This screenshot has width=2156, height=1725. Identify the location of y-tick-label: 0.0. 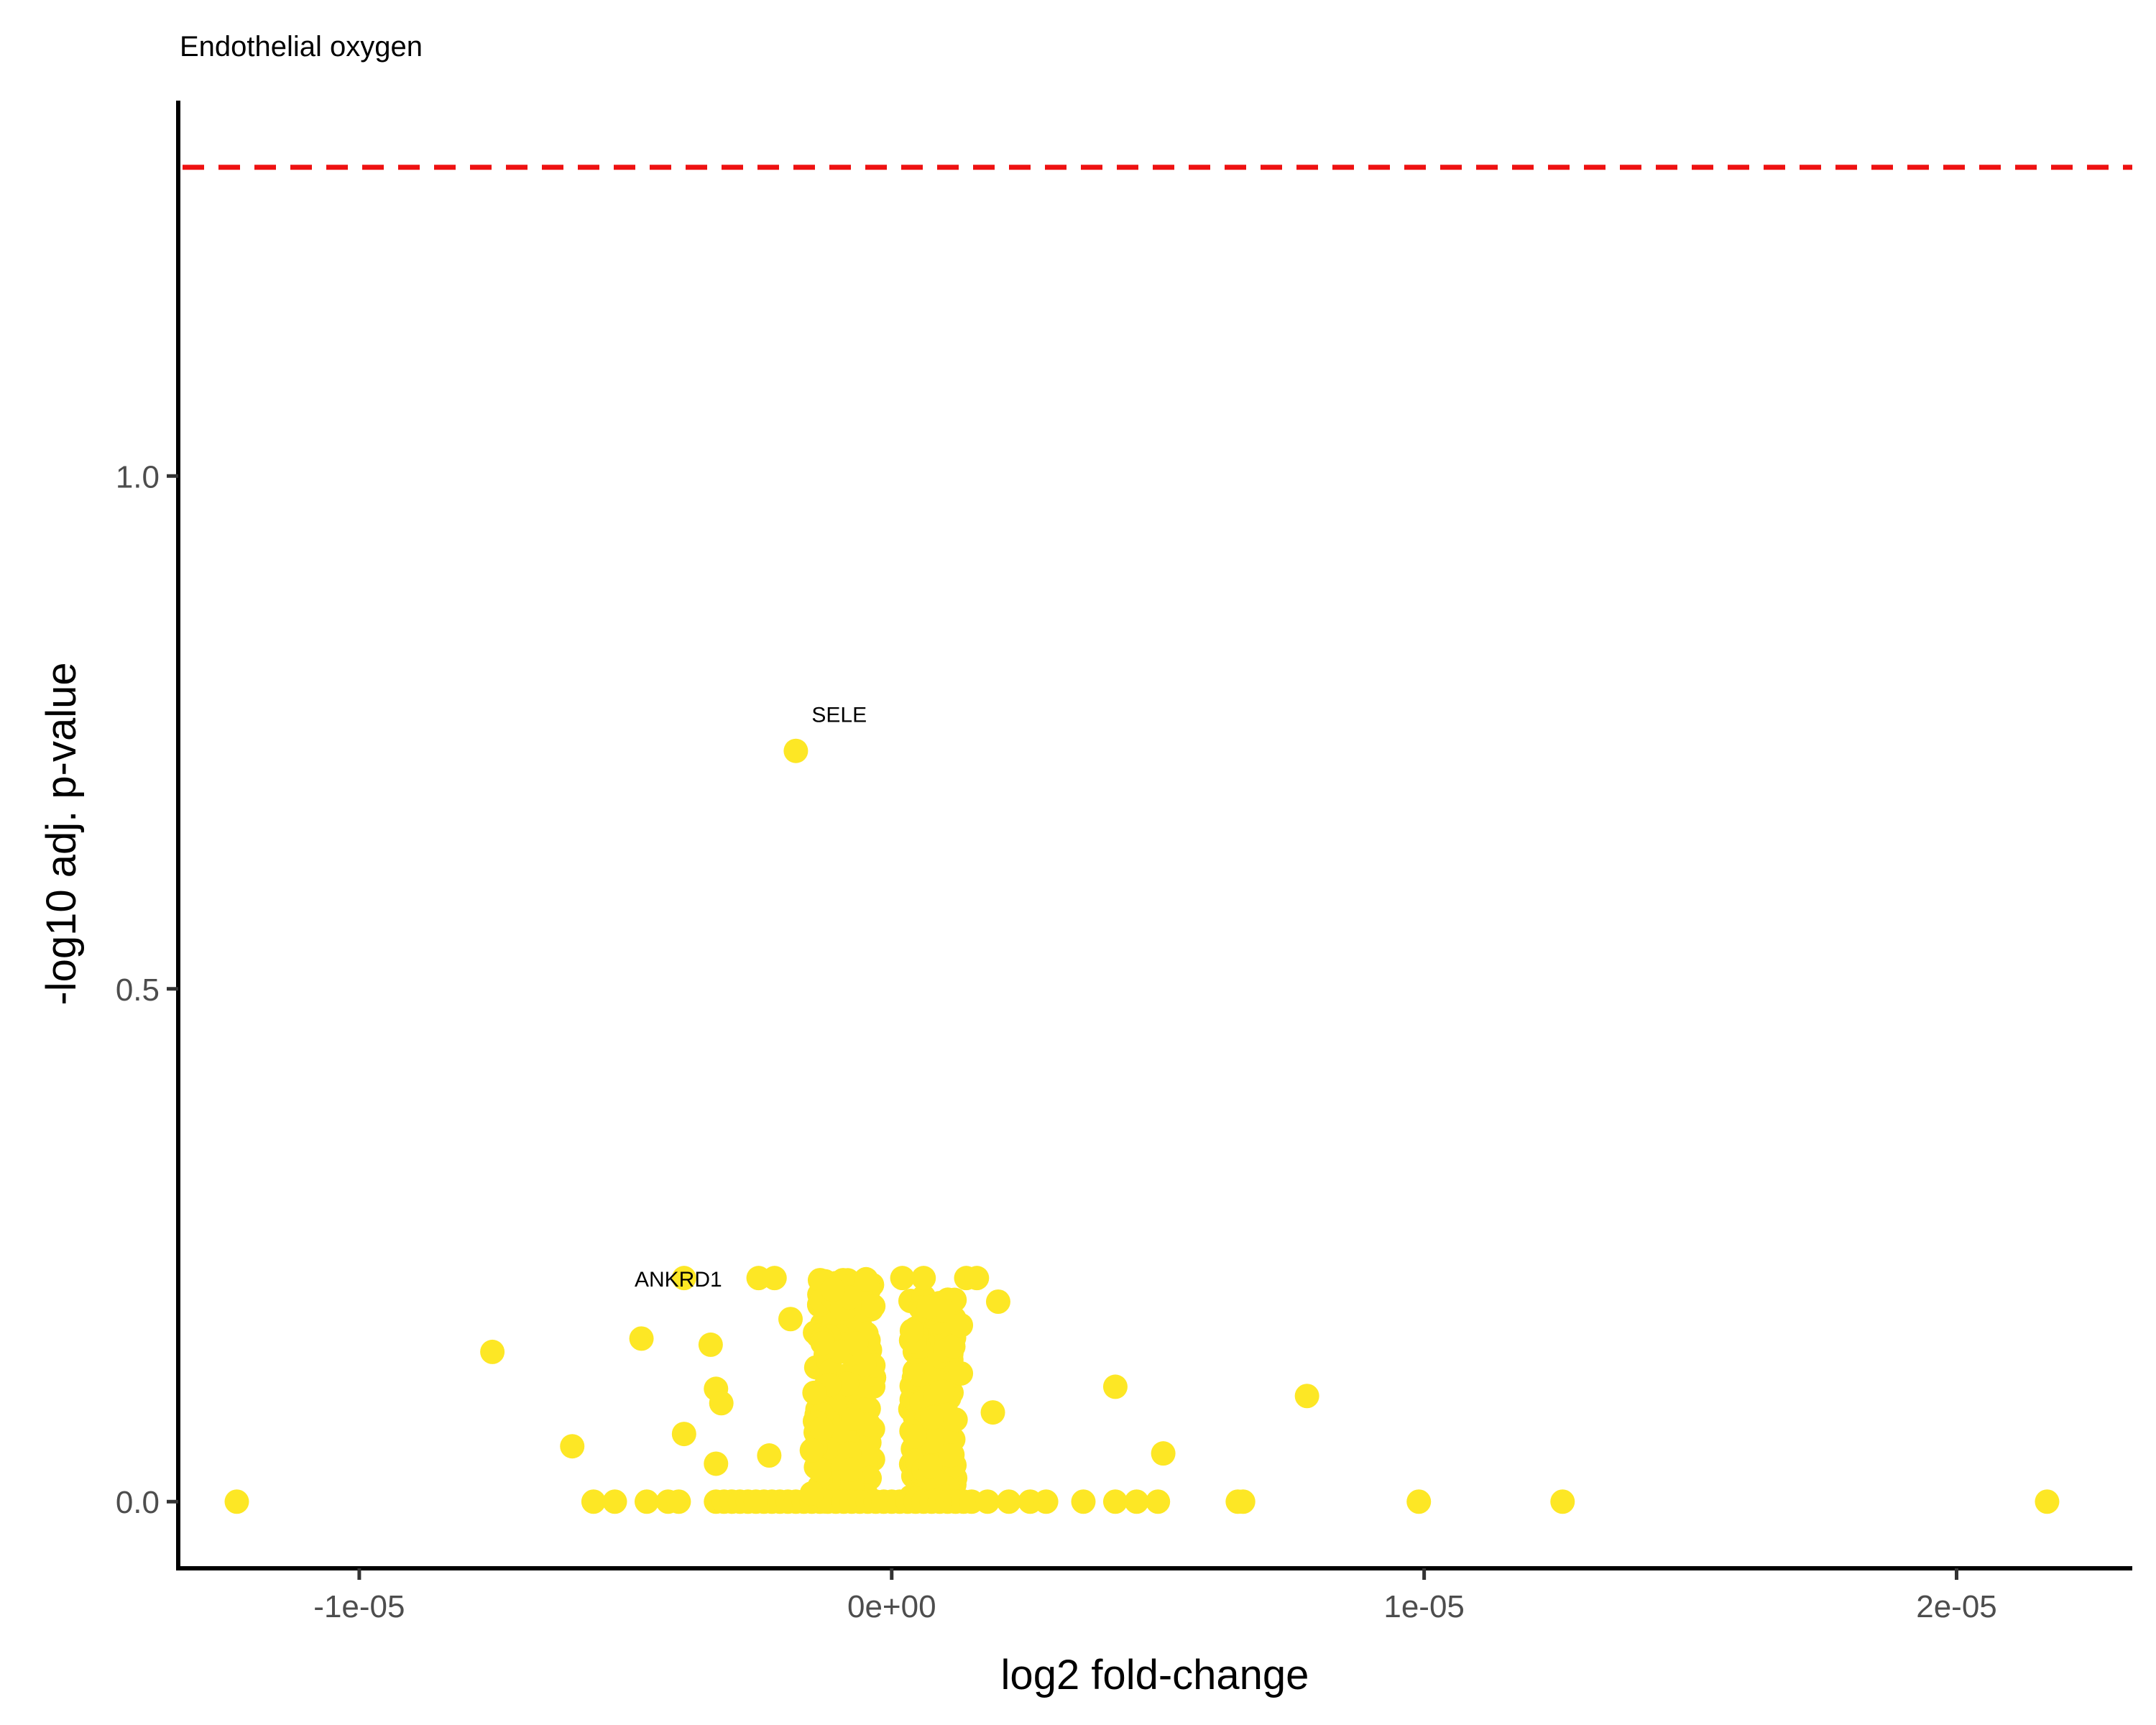
(138, 1502).